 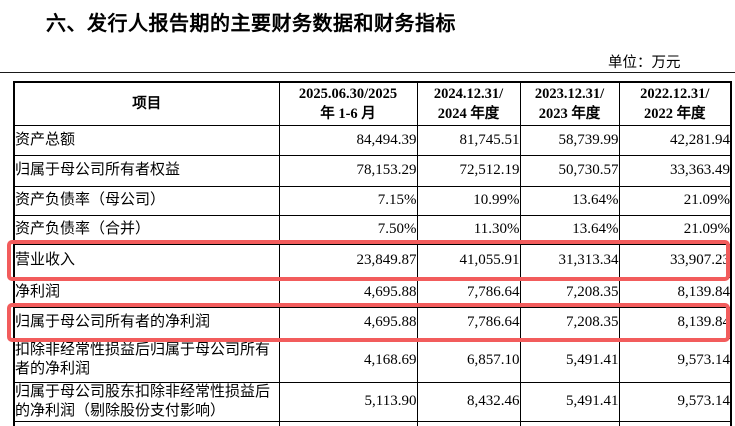 What do you see at coordinates (348, 360) in the screenshot?
I see `value-cell: 4,168.69` at bounding box center [348, 360].